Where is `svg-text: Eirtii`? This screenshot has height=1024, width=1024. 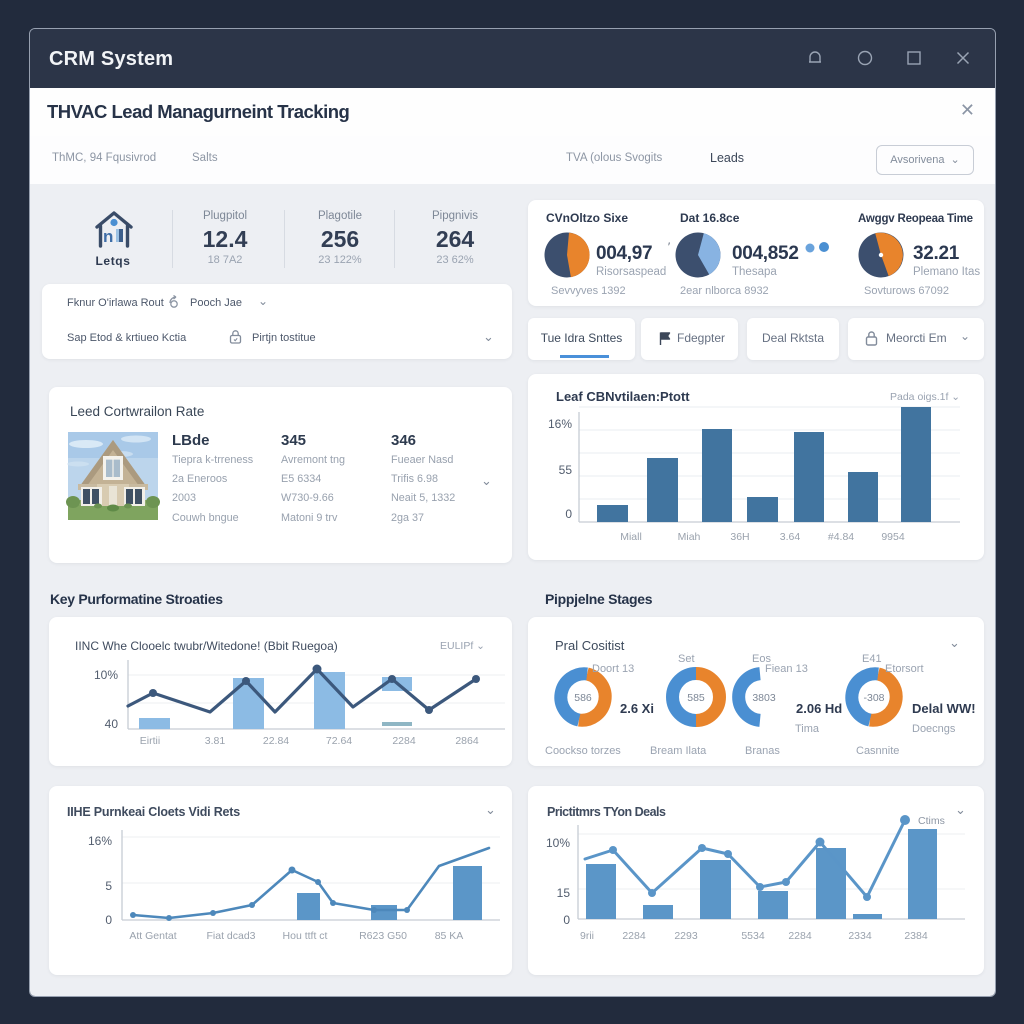
svg-text: Eirtii is located at coordinates (150, 741).